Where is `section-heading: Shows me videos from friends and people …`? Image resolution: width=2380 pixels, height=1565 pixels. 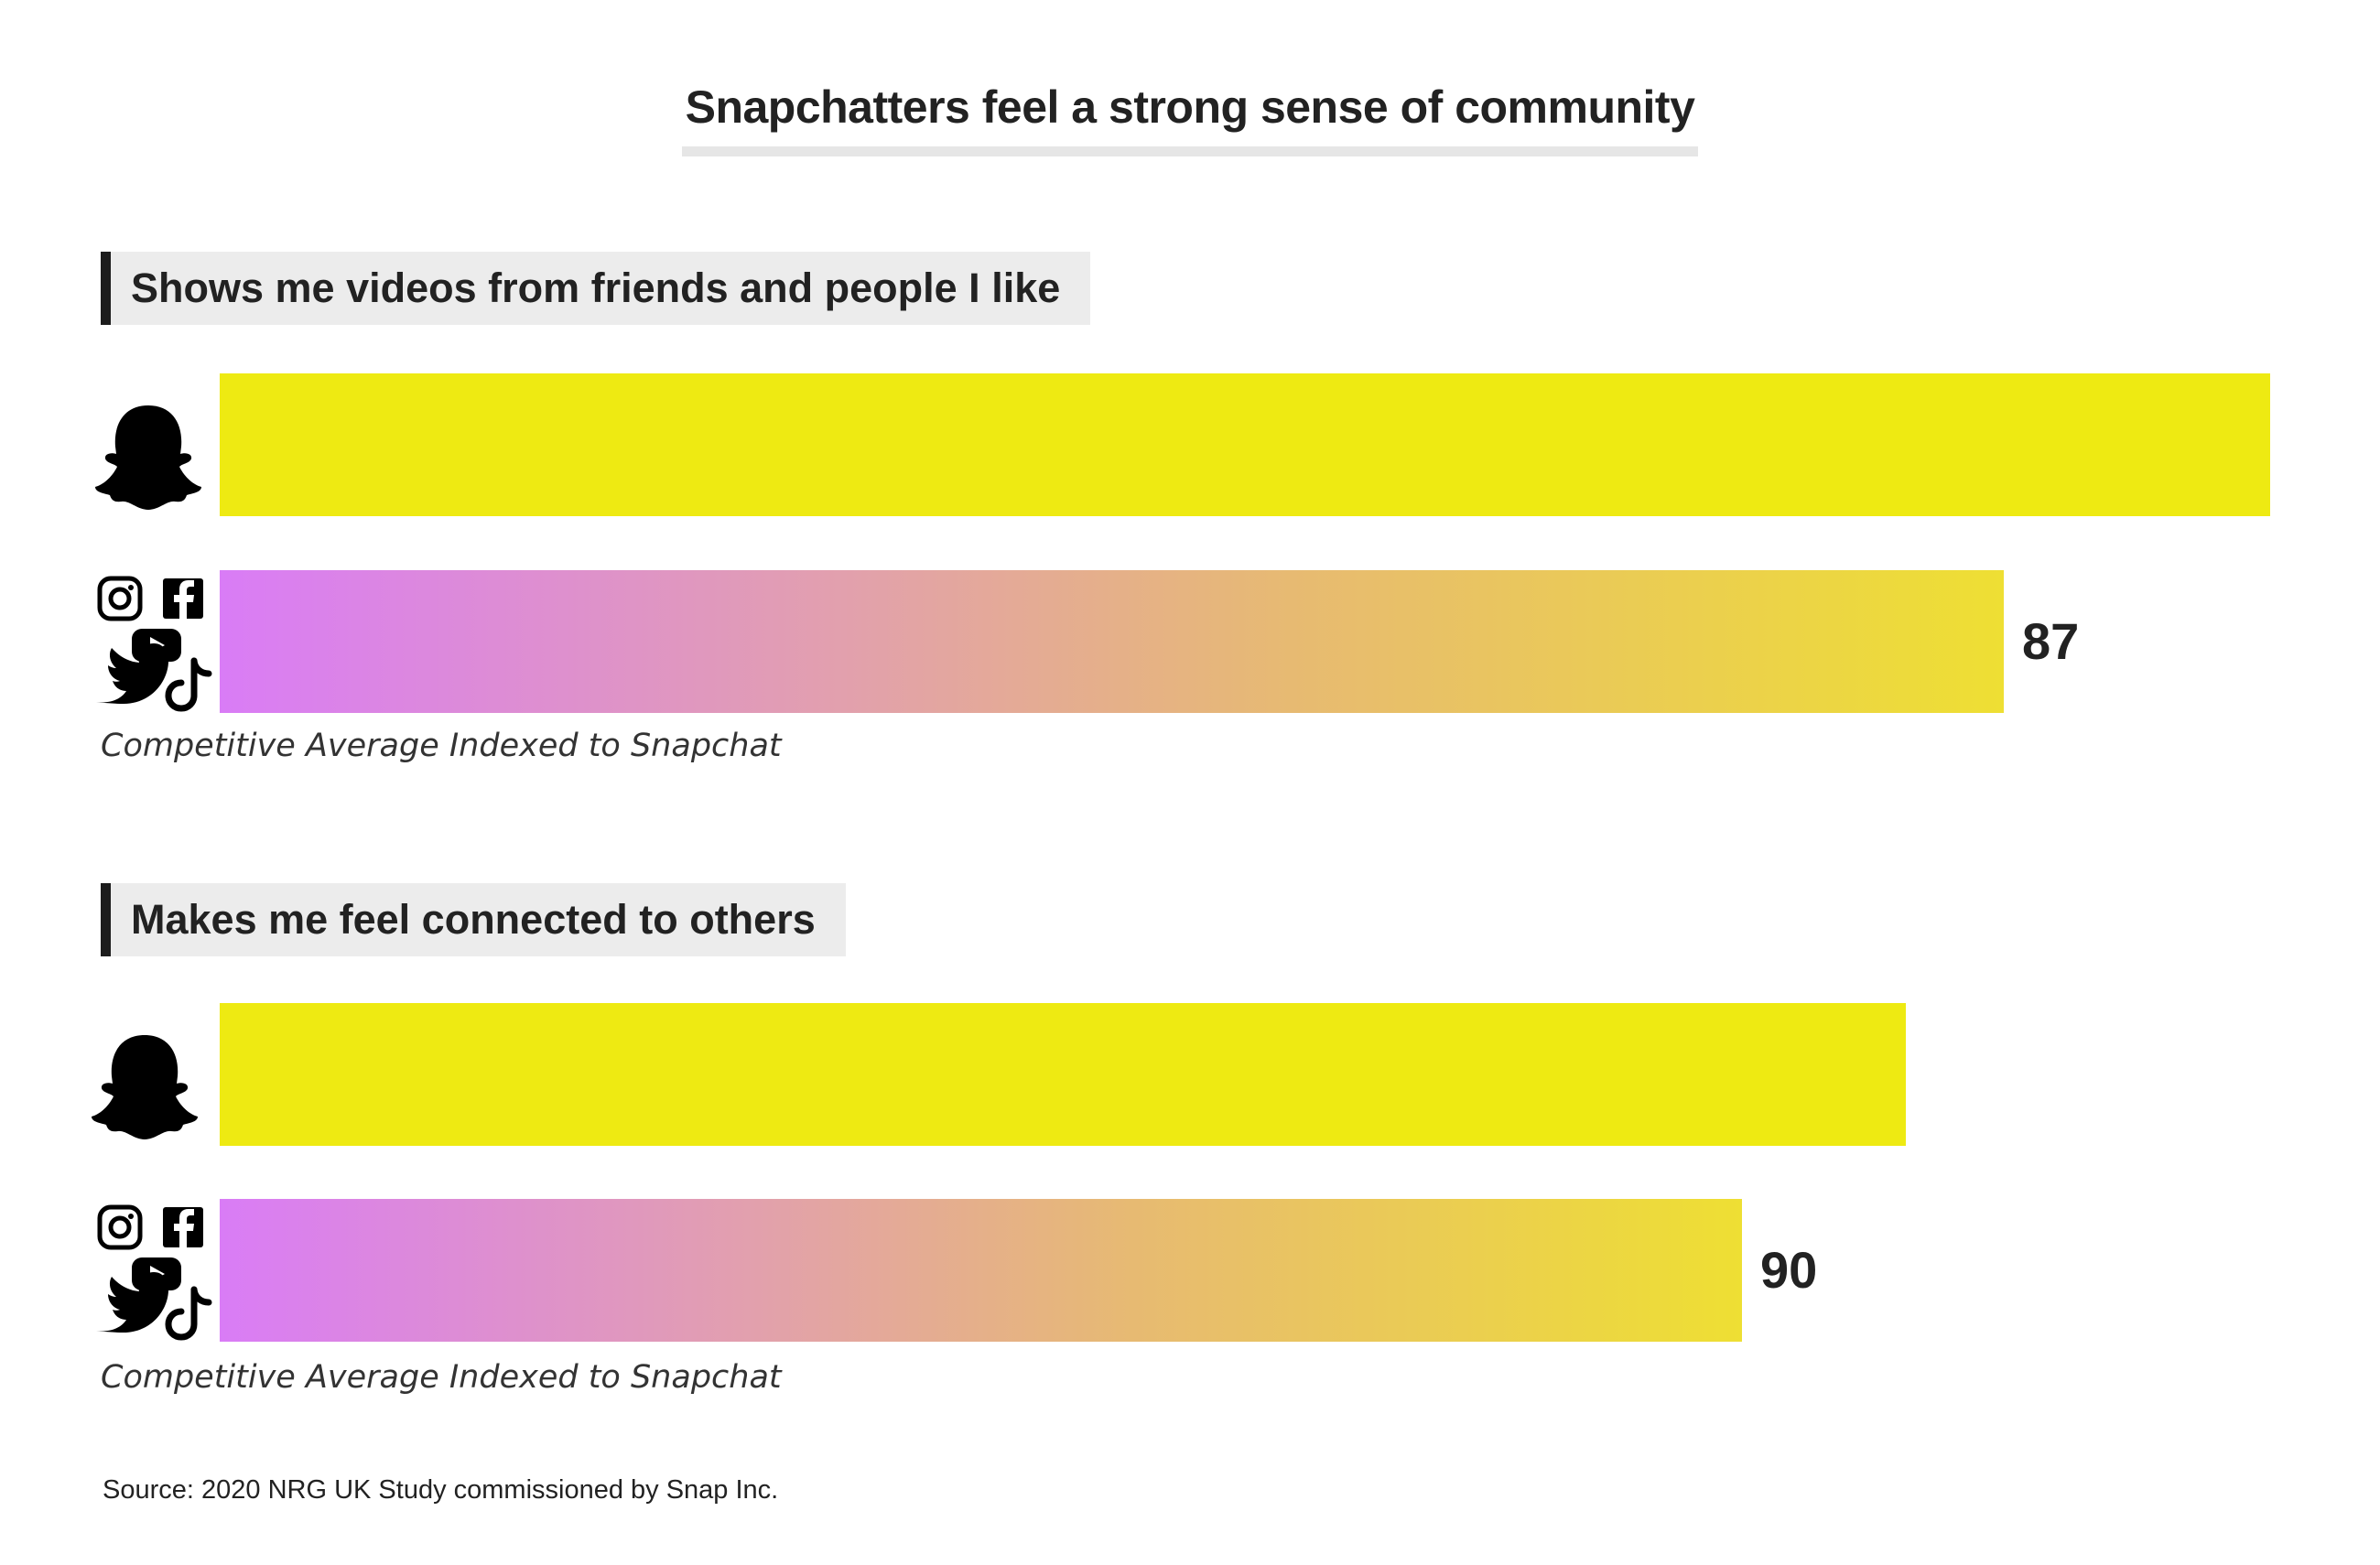 section-heading: Shows me videos from friends and people … is located at coordinates (596, 288).